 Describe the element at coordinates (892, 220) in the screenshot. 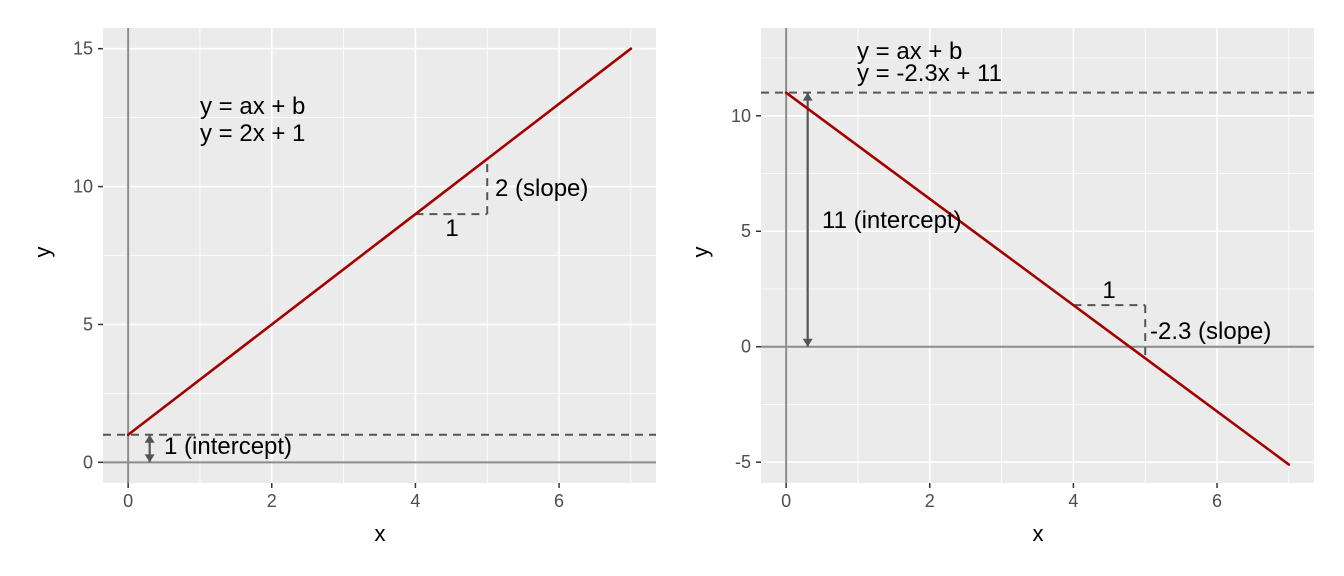

I see `intercept-label: 11 (intercept)` at that location.